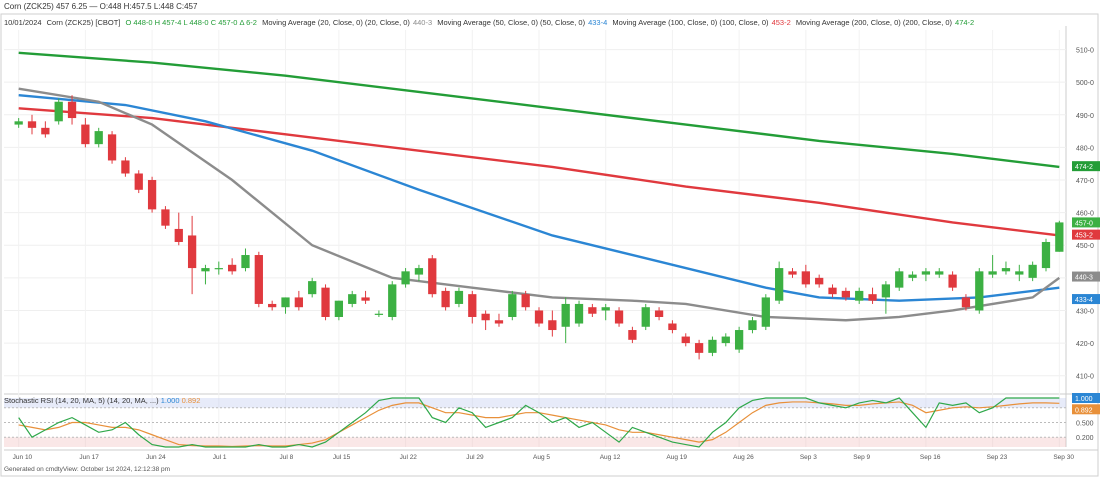  I want to click on last-value-label: 433-4, so click(1084, 300).